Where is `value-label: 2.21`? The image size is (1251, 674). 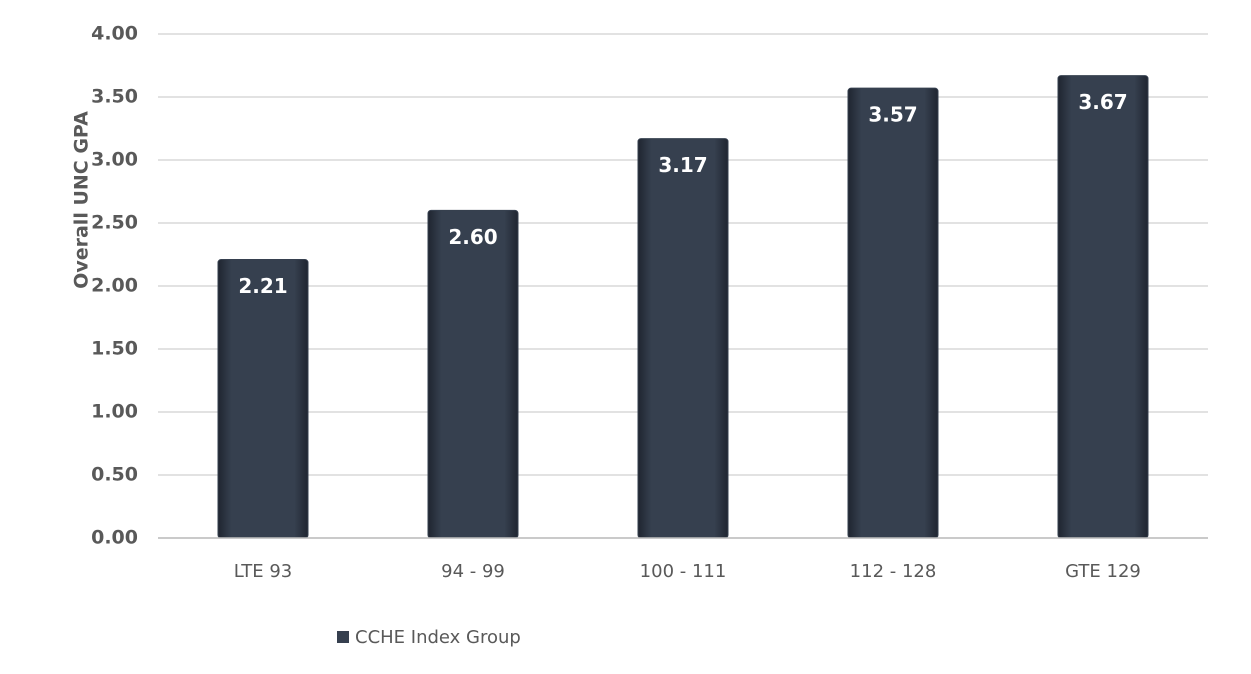 value-label: 2.21 is located at coordinates (262, 286).